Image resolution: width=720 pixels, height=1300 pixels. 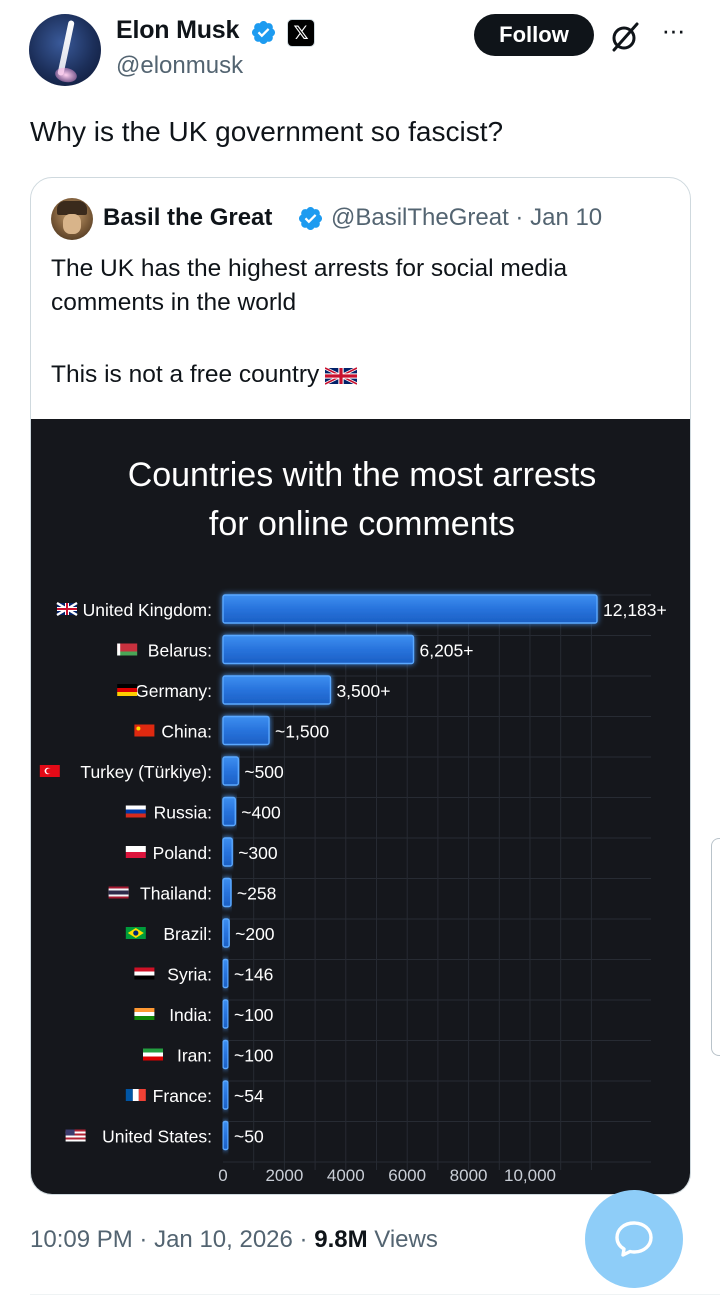 I want to click on flag-belarus-icon, so click(x=127, y=649).